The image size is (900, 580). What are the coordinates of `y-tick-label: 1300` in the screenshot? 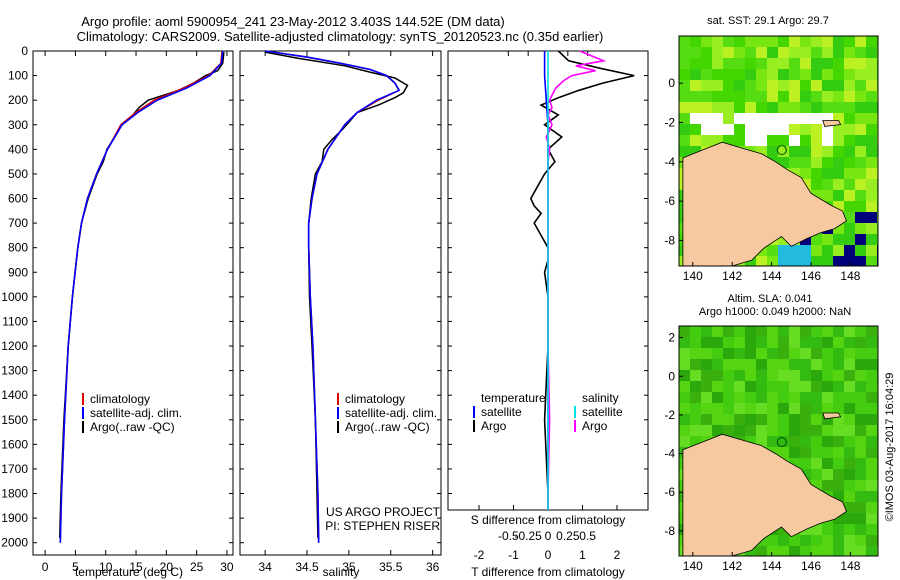 It's located at (14, 371).